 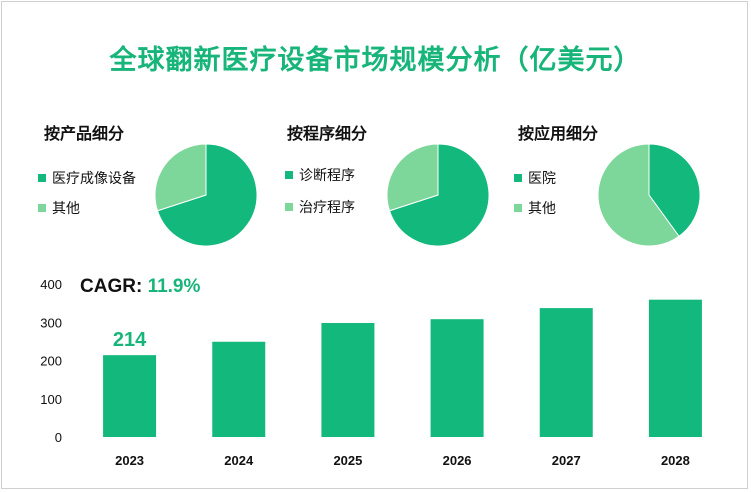 What do you see at coordinates (129, 460) in the screenshot?
I see `x-tick-label: 2023` at bounding box center [129, 460].